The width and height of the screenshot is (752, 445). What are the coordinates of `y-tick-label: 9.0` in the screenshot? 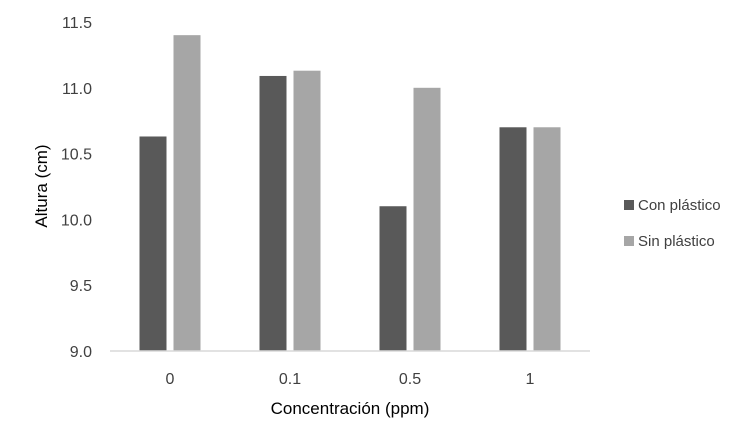 It's located at (81, 352).